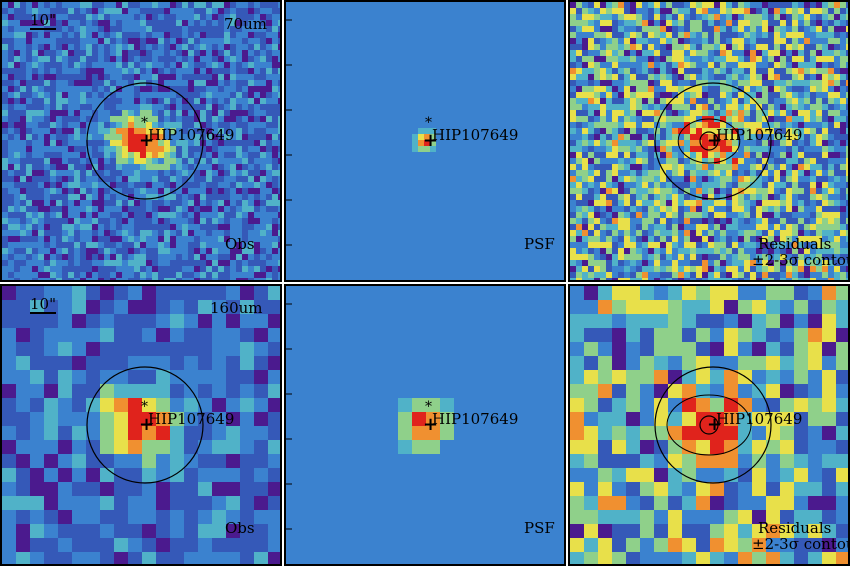 This screenshot has width=850, height=566. Describe the element at coordinates (145, 141) in the screenshot. I see `aperture-circle` at that location.